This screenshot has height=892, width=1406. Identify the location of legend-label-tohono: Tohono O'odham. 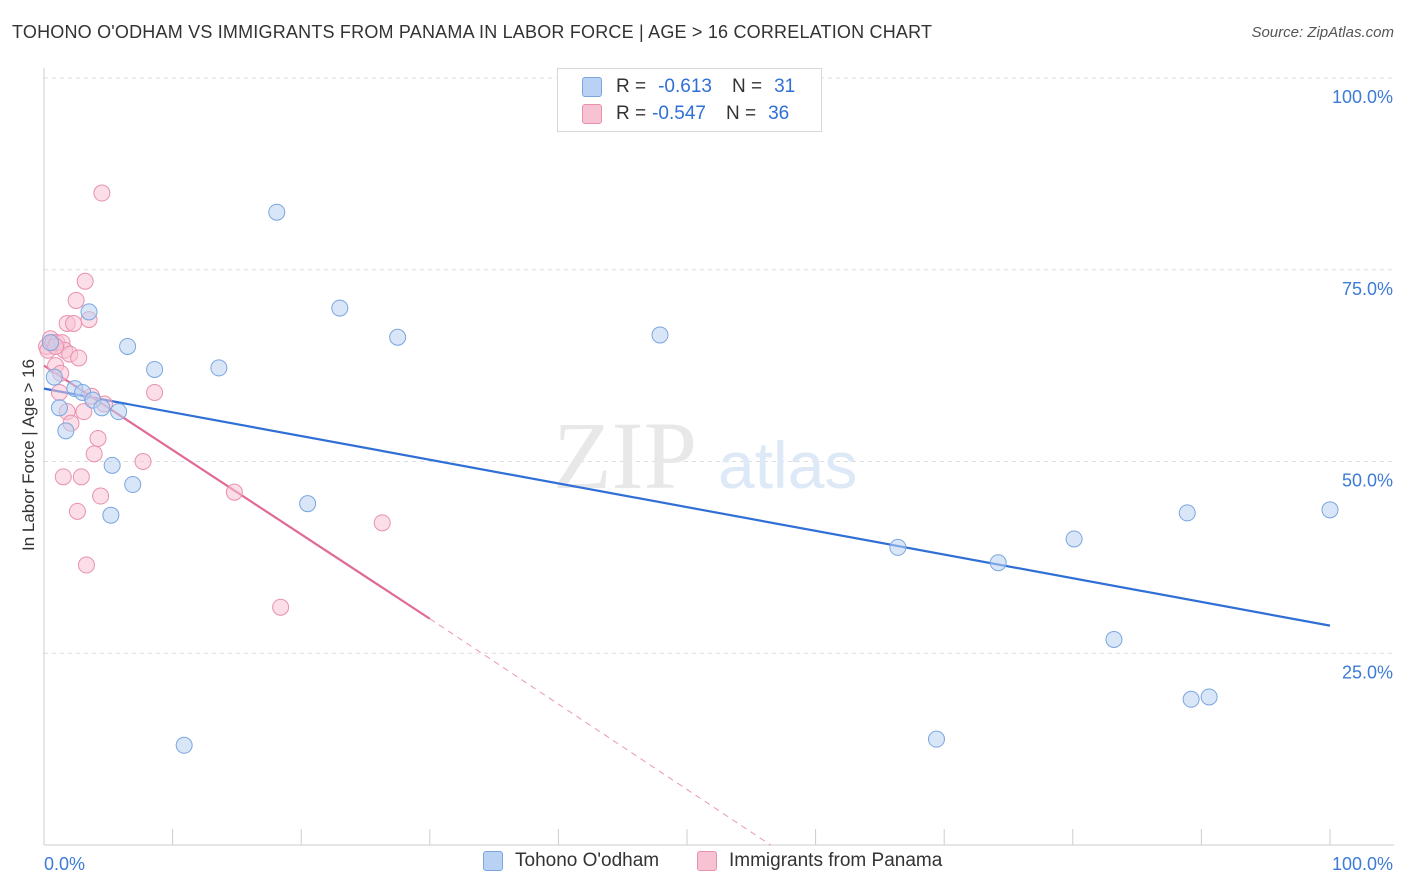
(587, 860).